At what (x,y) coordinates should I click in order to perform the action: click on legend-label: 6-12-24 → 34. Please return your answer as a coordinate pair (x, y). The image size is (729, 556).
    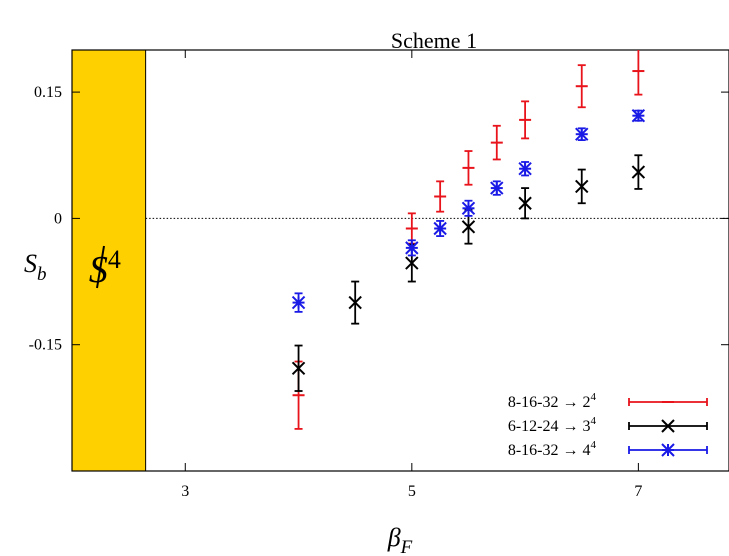
    Looking at the image, I should click on (552, 425).